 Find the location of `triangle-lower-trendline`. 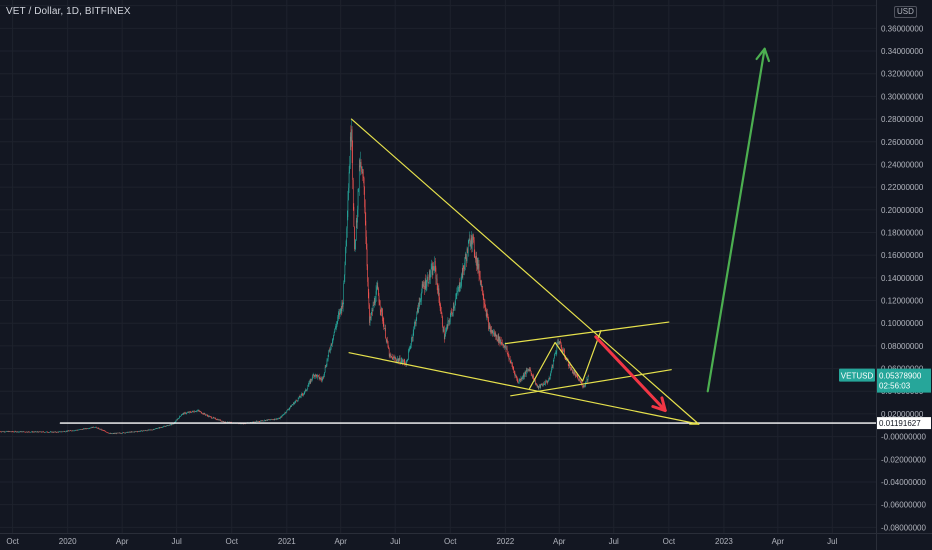

triangle-lower-trendline is located at coordinates (524, 388).